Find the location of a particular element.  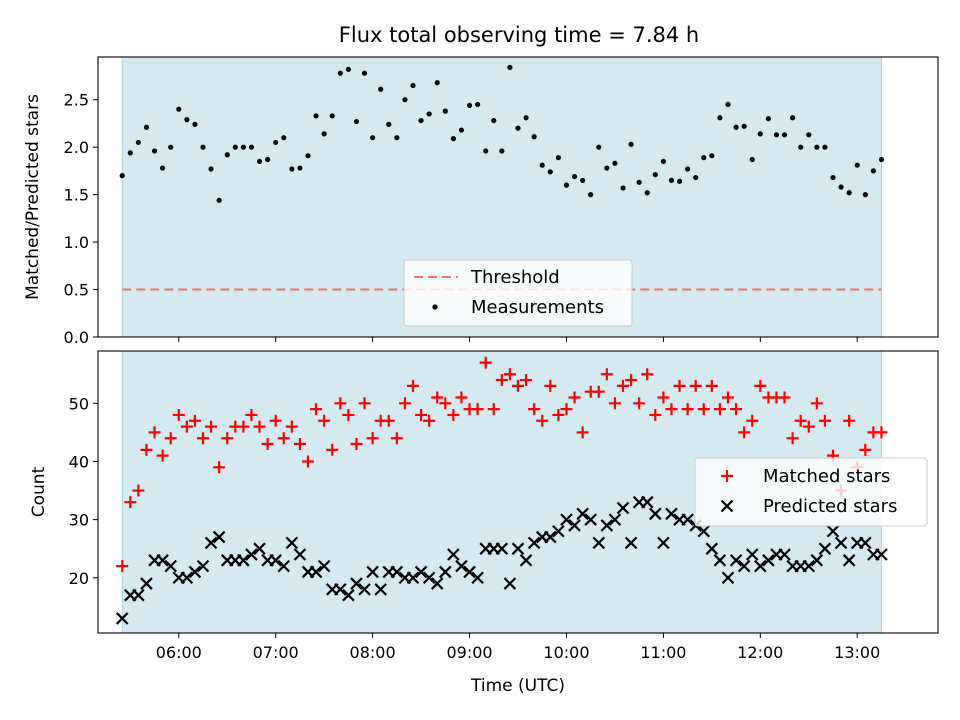

x-tick-label: 06:00 is located at coordinates (179, 652).